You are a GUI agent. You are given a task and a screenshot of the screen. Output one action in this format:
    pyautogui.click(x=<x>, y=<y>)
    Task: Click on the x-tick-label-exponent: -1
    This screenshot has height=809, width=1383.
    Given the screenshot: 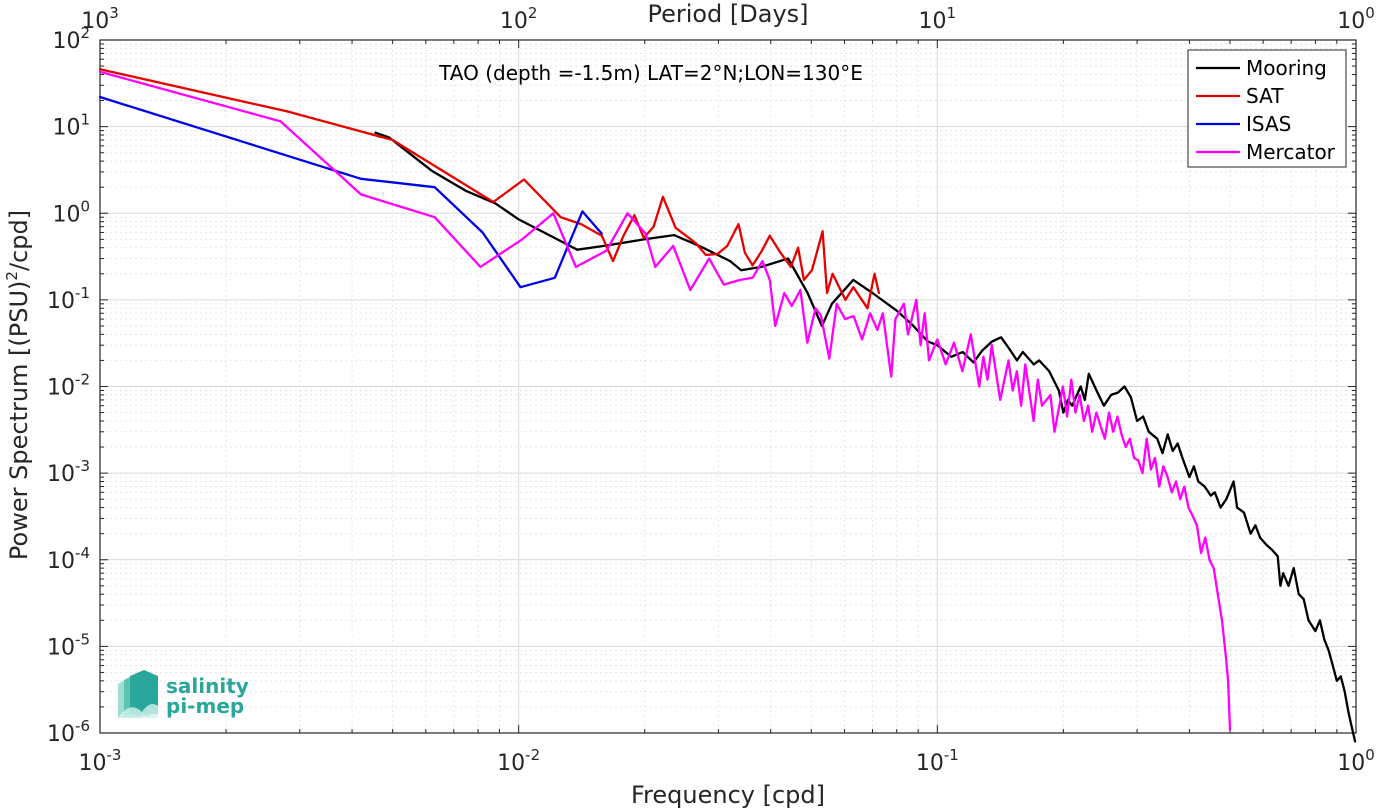 What is the action you would take?
    pyautogui.click(x=951, y=755)
    